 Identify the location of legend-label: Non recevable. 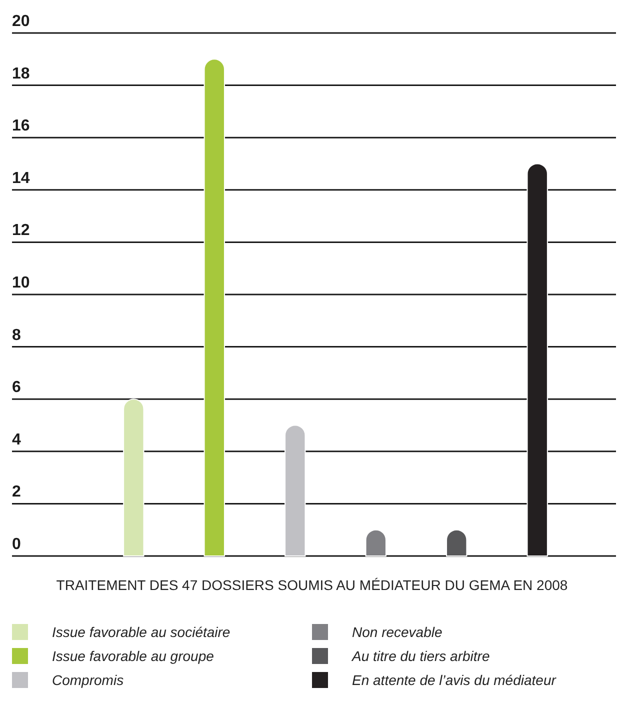
(397, 632).